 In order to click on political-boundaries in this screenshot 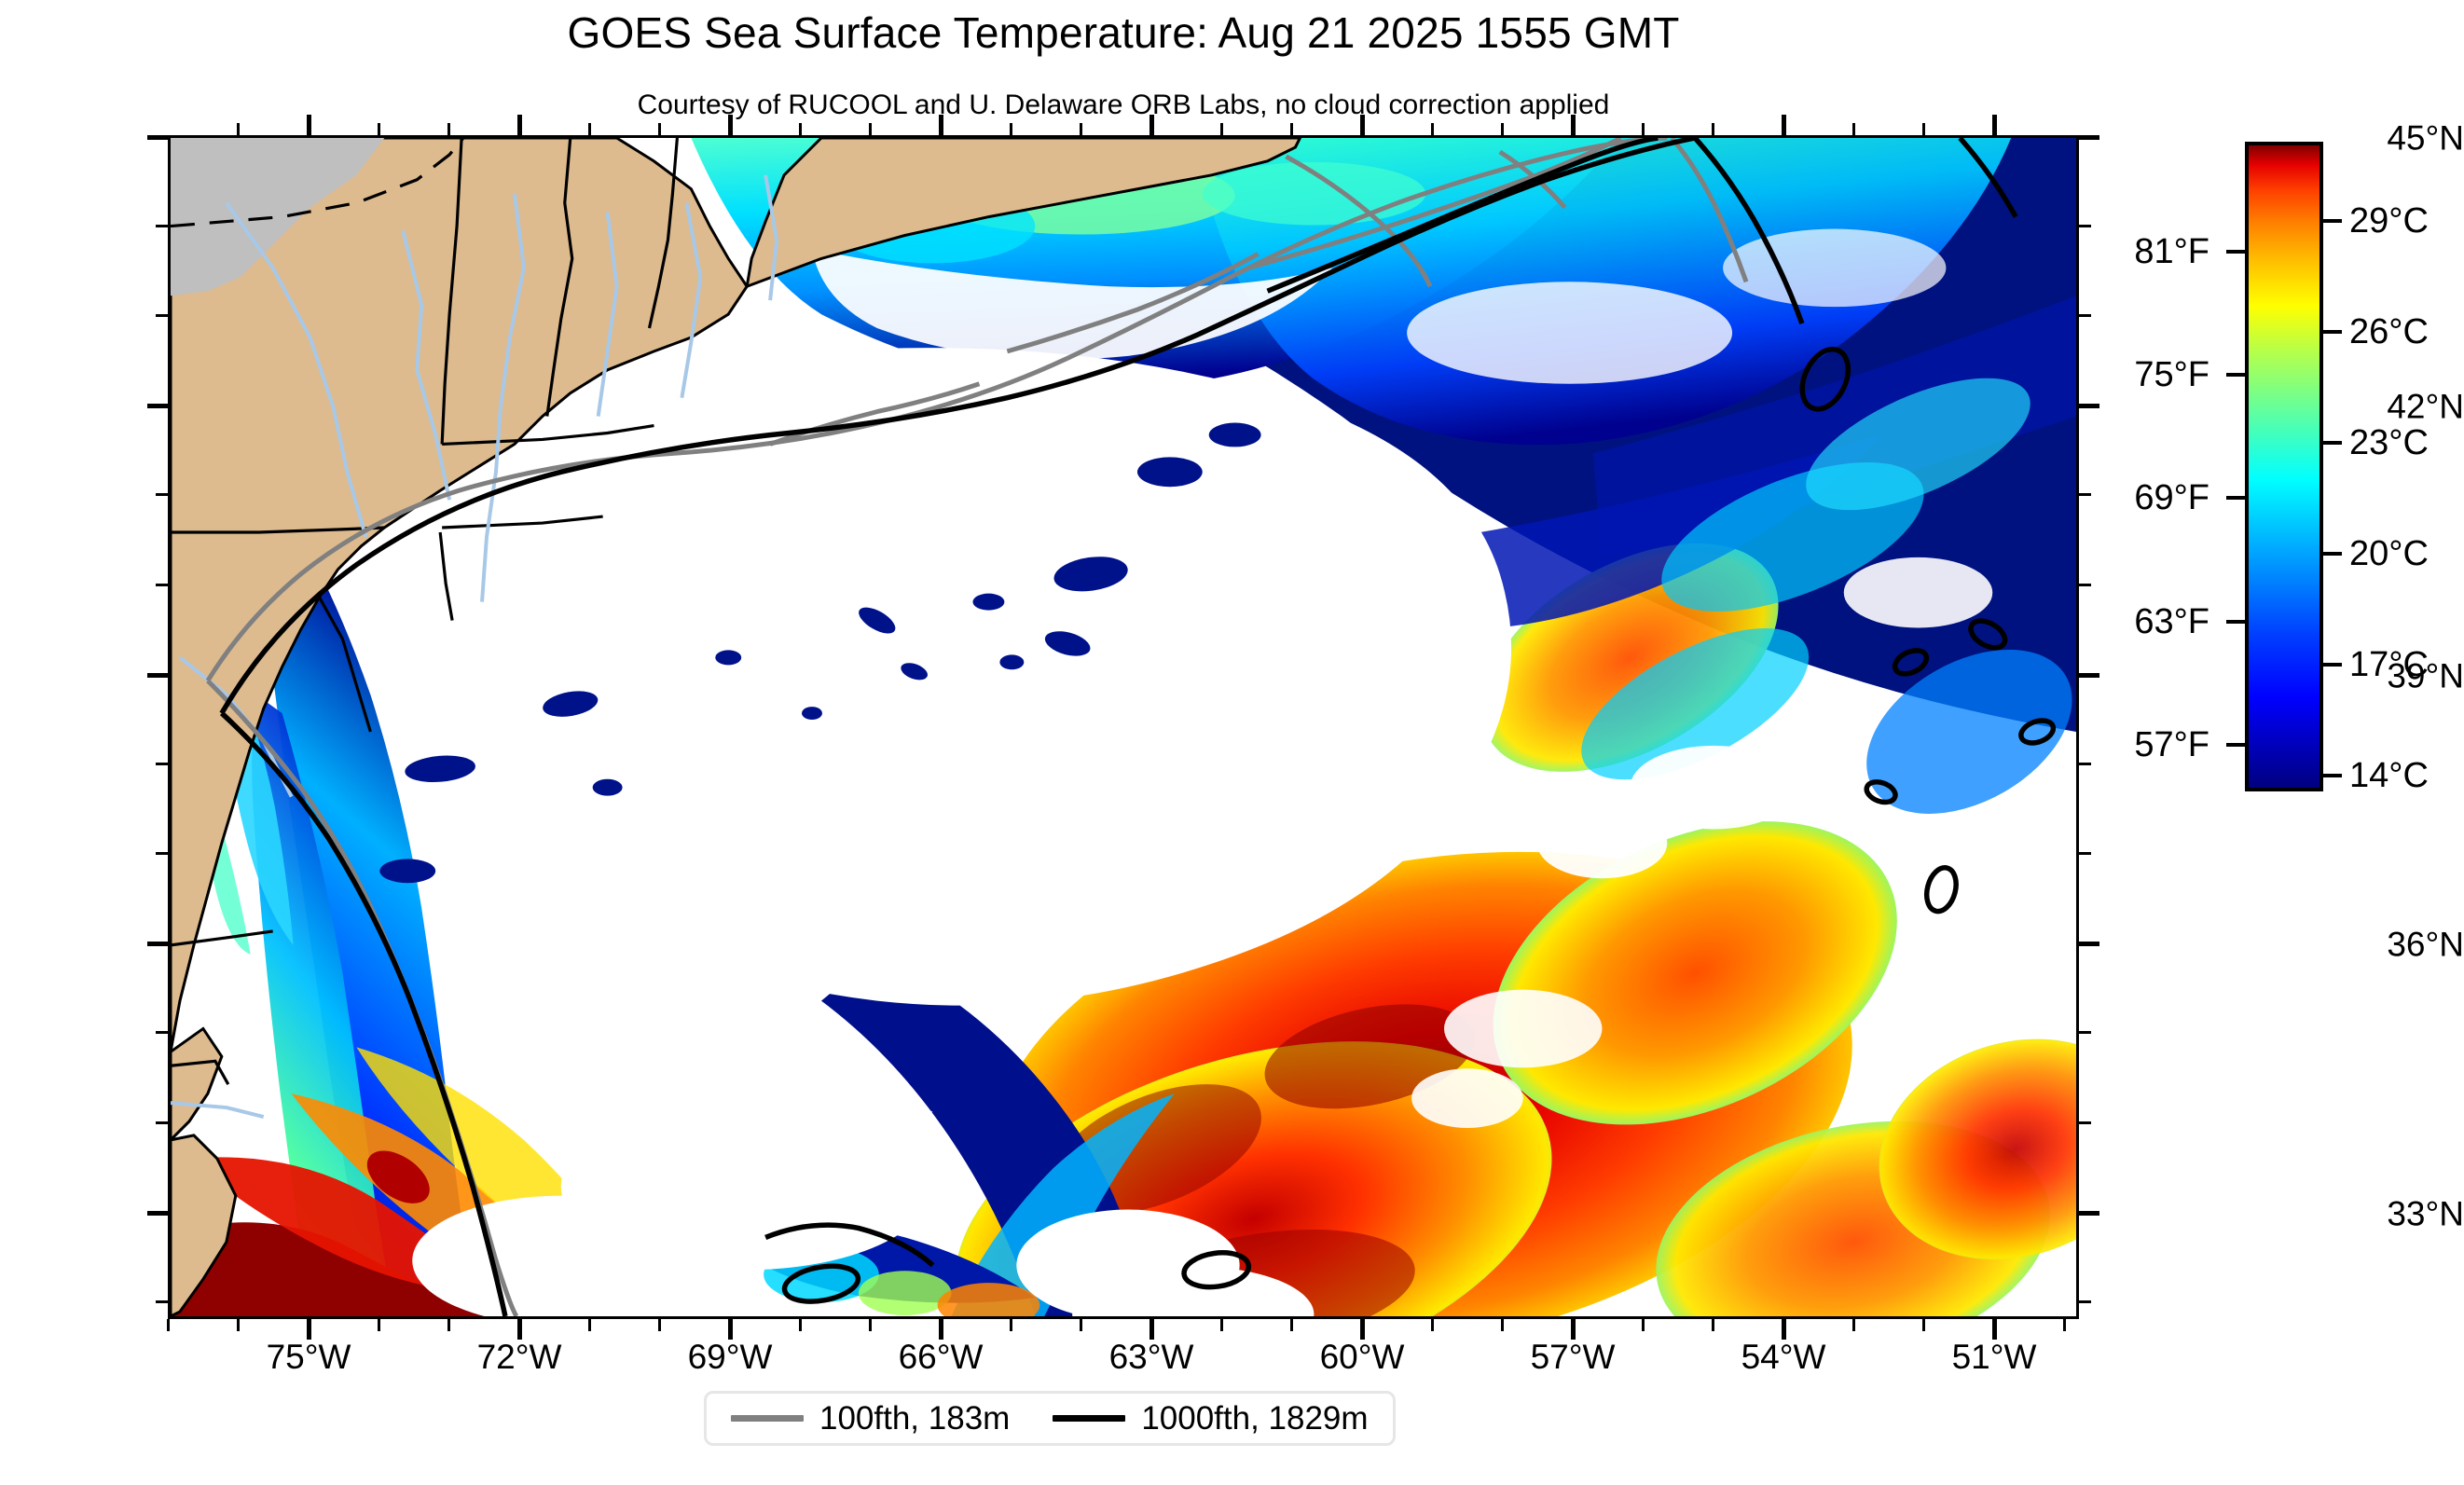, I will do `click(425, 611)`.